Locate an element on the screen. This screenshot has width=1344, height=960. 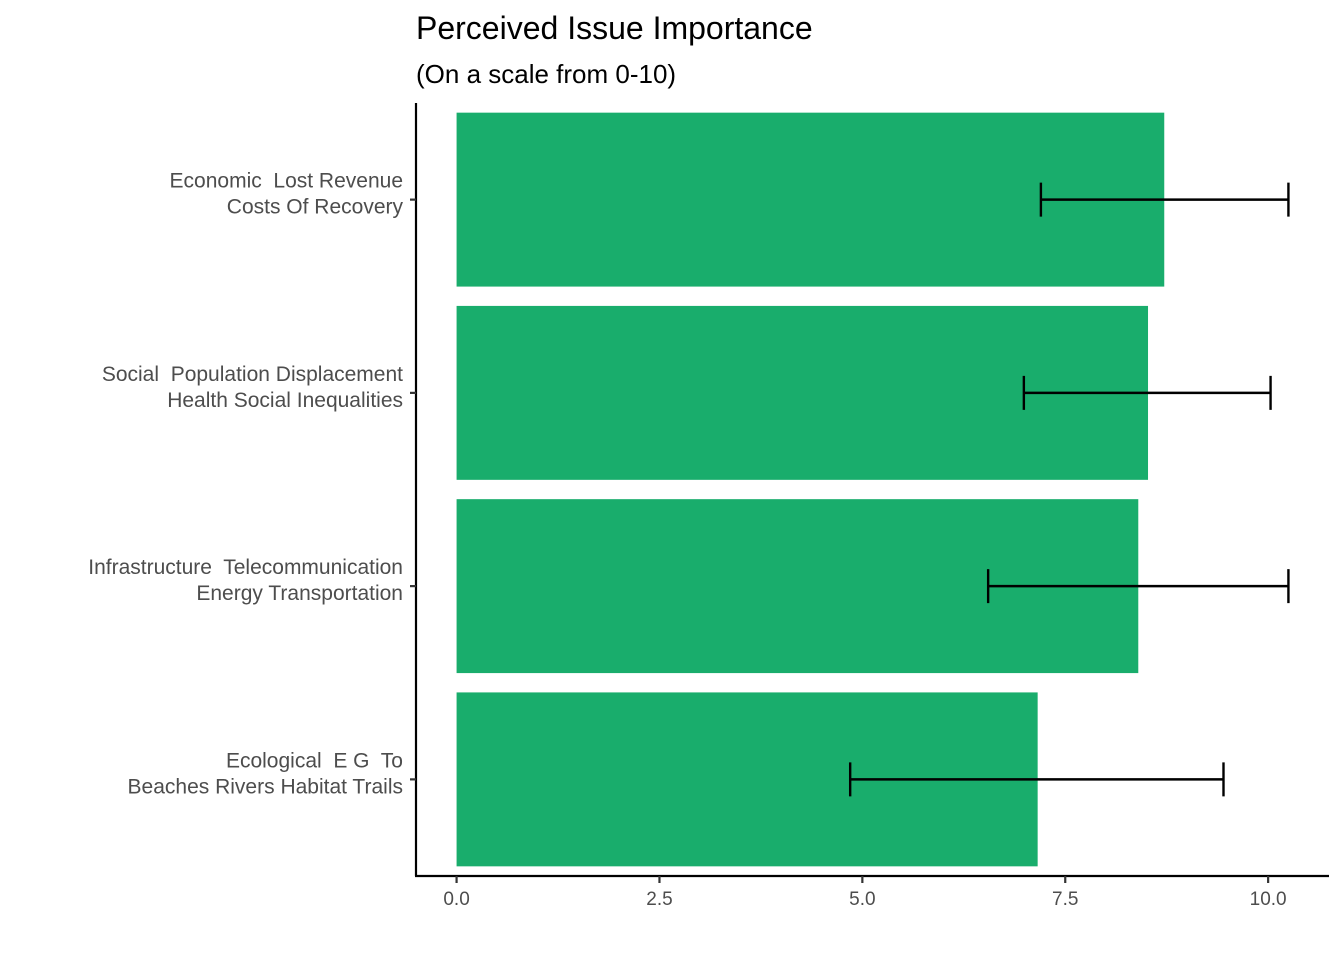
x-tick-label-1: 2.5 is located at coordinates (659, 899).